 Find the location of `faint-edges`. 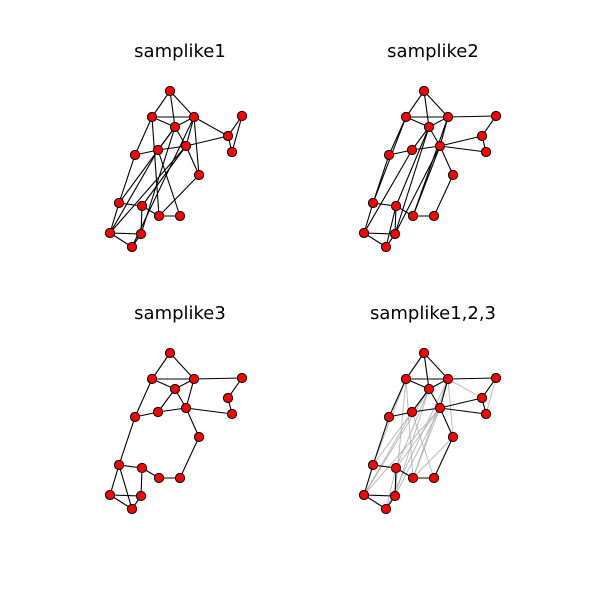

faint-edges is located at coordinates (430, 443).